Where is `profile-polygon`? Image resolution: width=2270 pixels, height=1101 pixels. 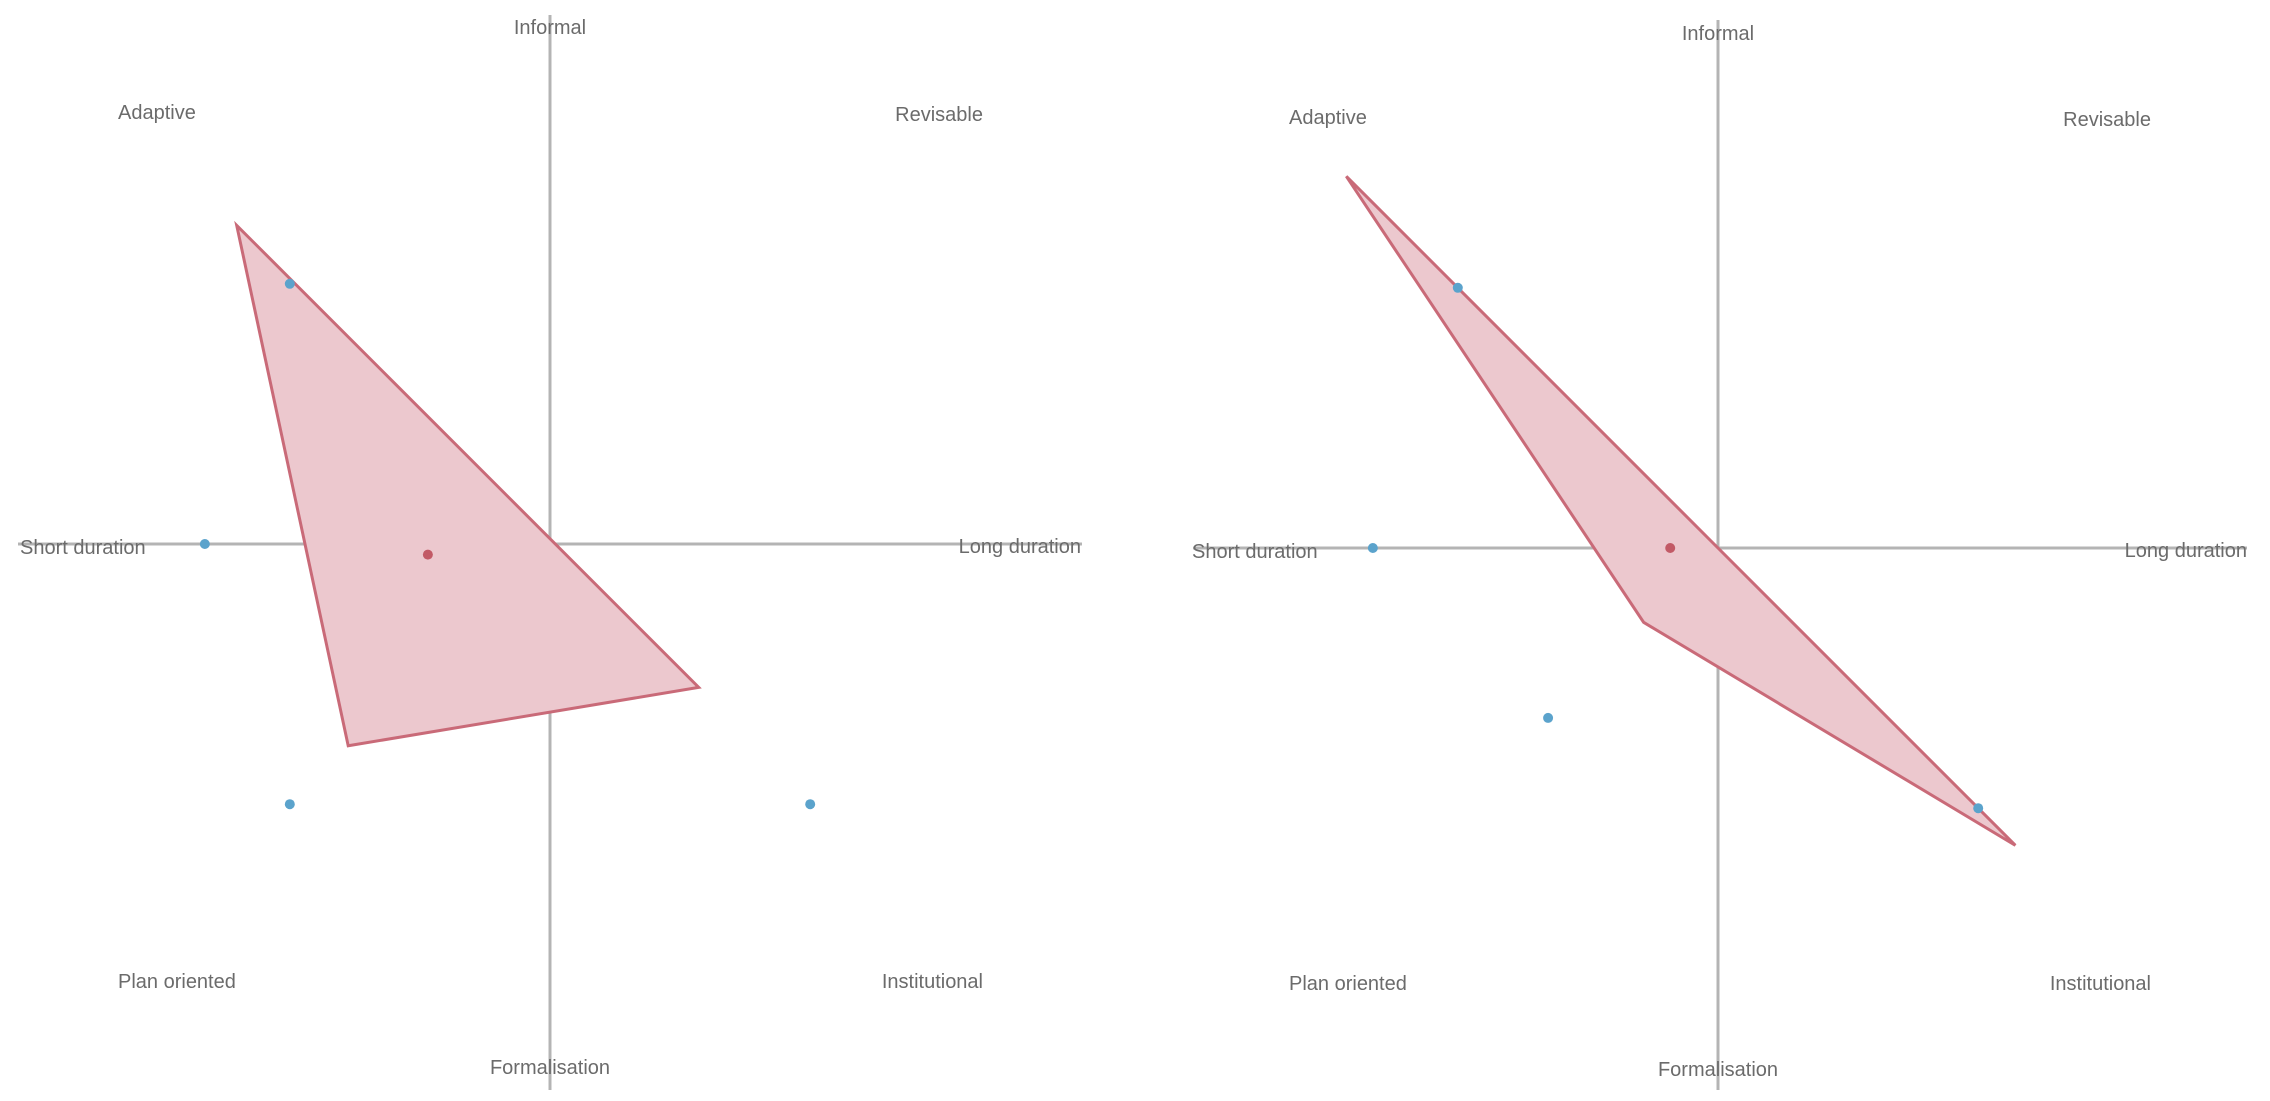 profile-polygon is located at coordinates (468, 484).